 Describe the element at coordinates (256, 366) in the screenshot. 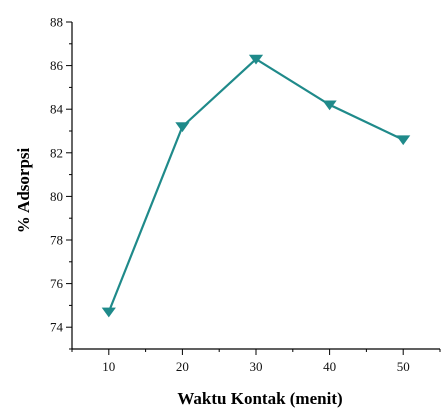

I see `x-tick-label: 30` at that location.